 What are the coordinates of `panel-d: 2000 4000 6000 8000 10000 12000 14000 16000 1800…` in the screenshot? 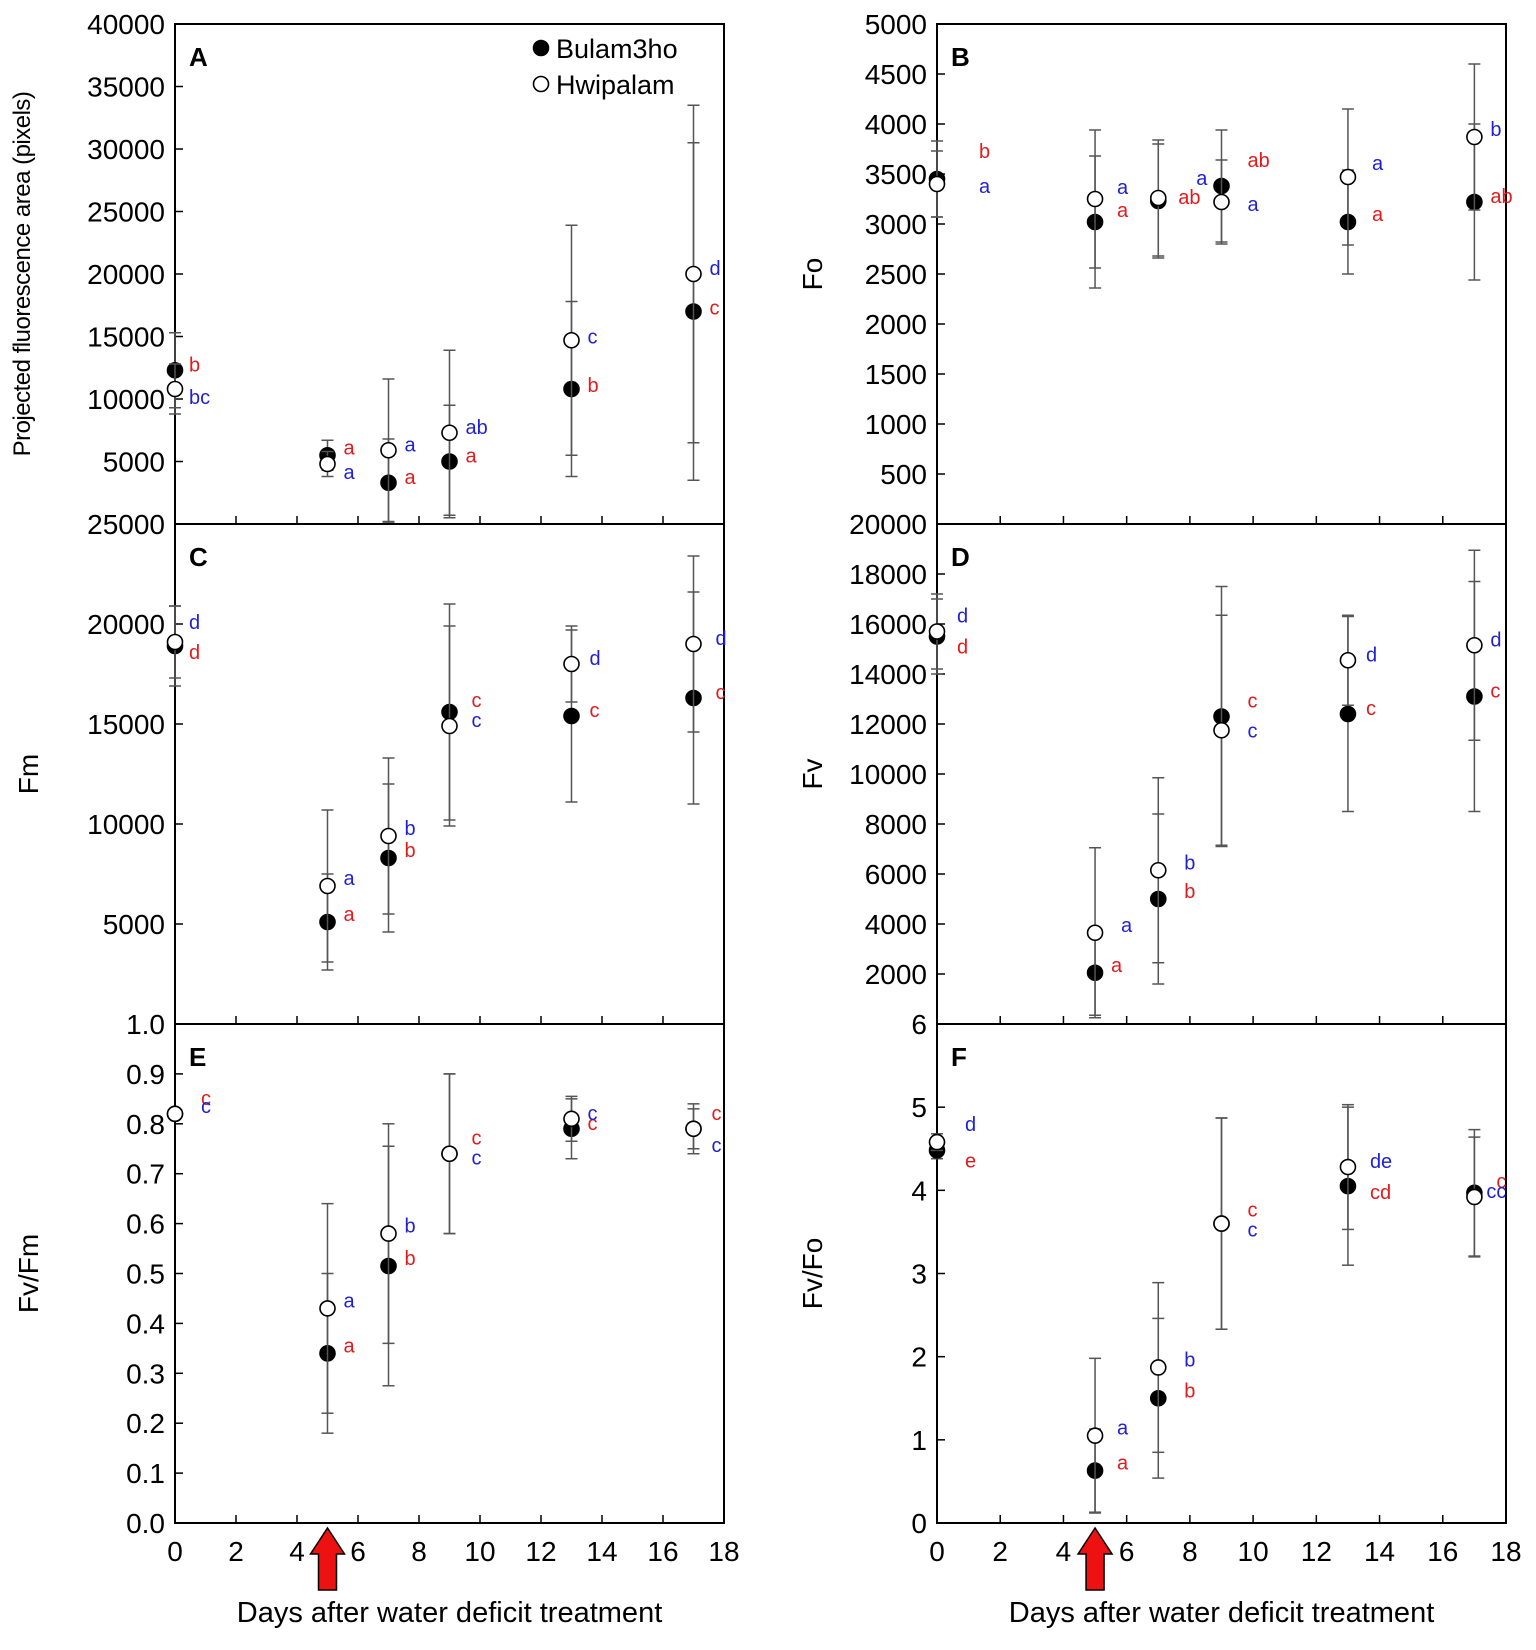 It's located at (1152, 767).